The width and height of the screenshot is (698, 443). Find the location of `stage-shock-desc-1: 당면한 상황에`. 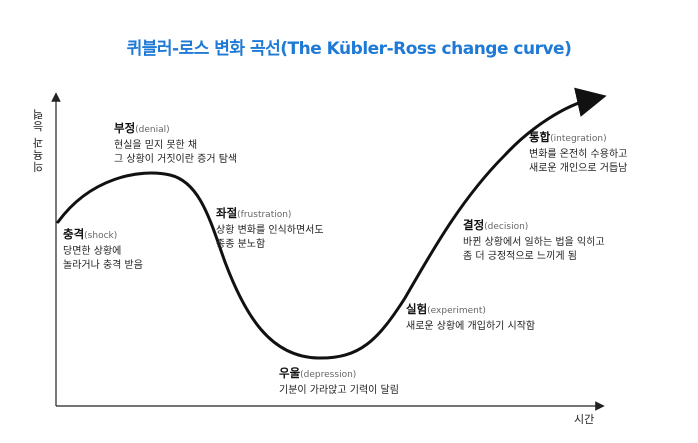

stage-shock-desc-1: 당면한 상황에 is located at coordinates (92, 251).